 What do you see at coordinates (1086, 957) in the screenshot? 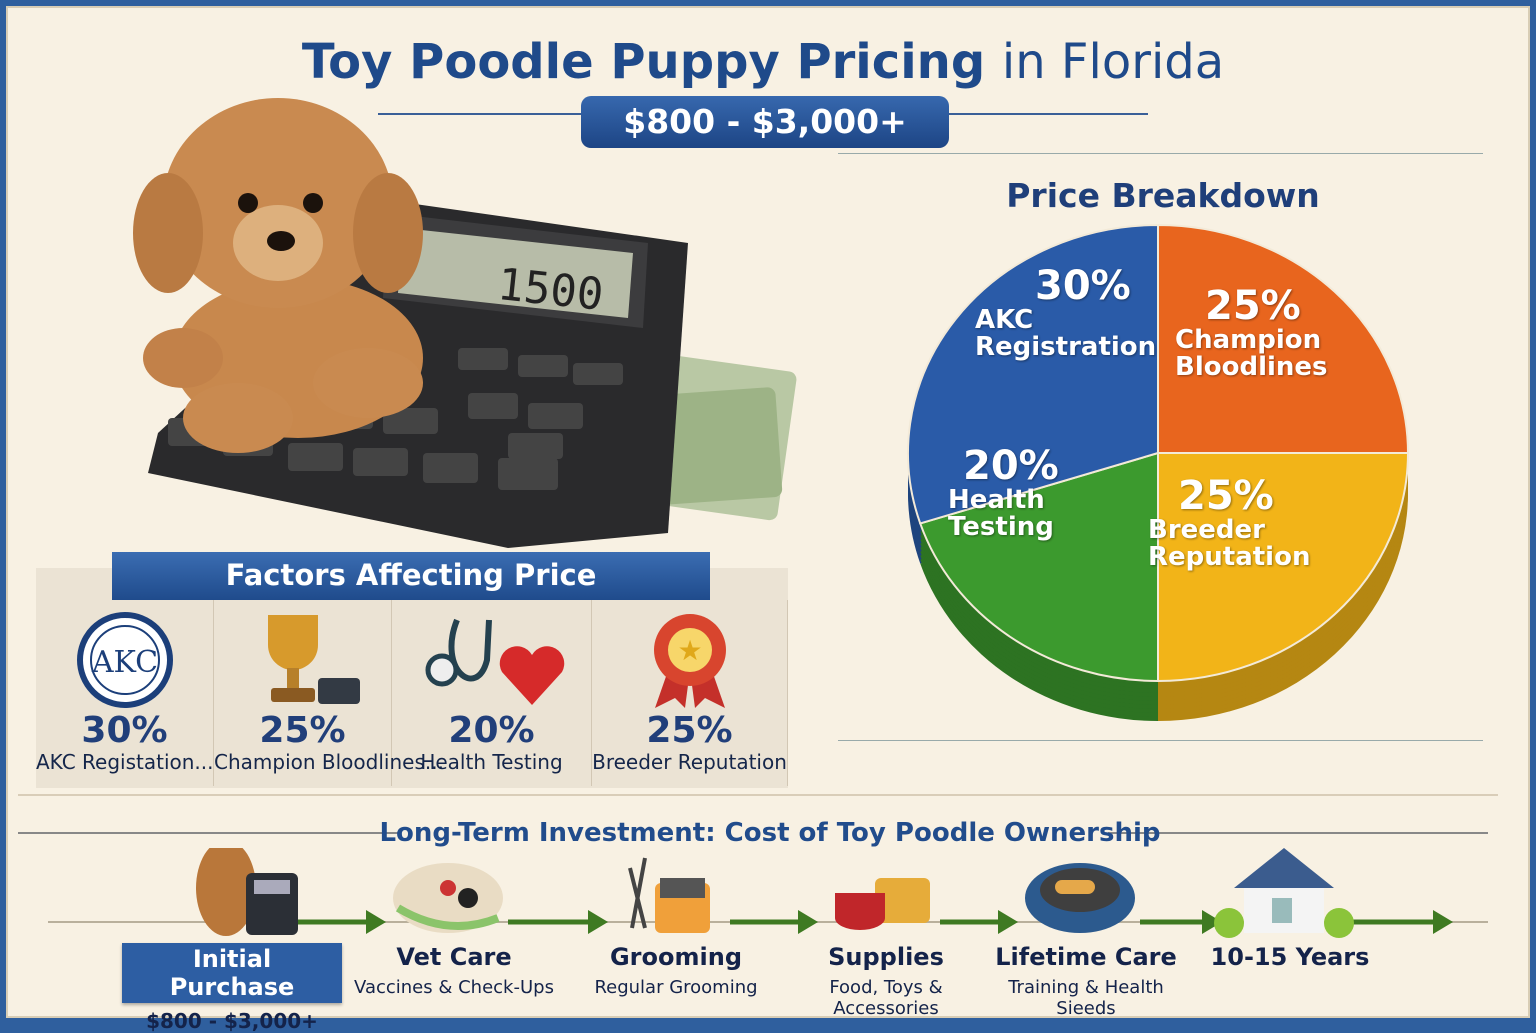
I see `step-name: Lifetime Care` at bounding box center [1086, 957].